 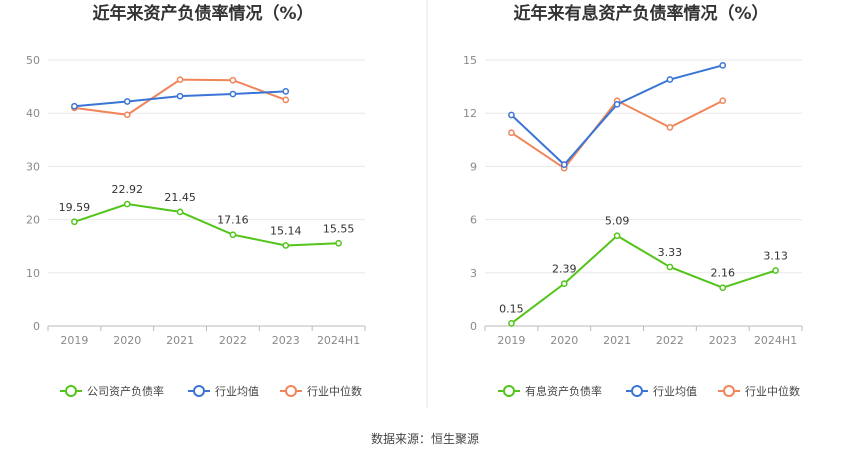 What do you see at coordinates (33, 60) in the screenshot?
I see `y-tick-label: 50` at bounding box center [33, 60].